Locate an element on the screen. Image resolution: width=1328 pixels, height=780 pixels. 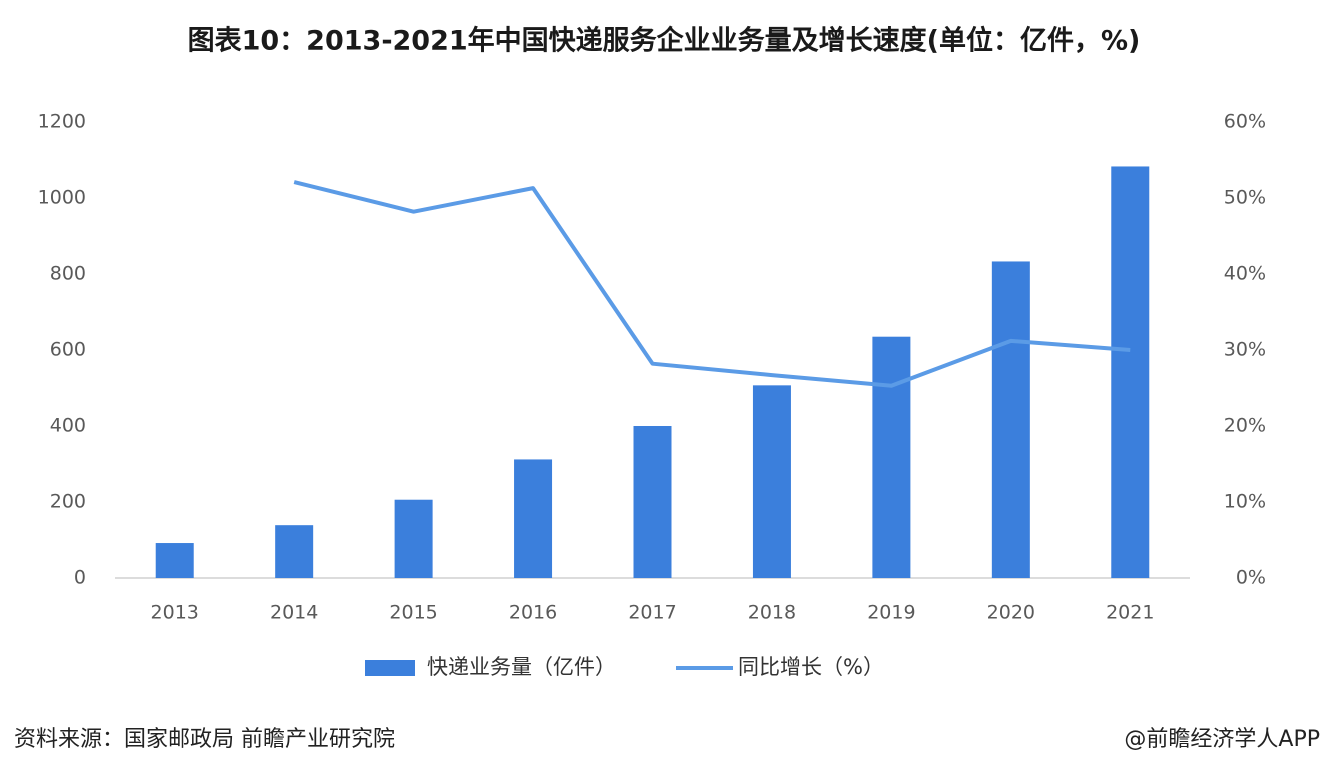
x-tick-label: 2015 is located at coordinates (413, 613).